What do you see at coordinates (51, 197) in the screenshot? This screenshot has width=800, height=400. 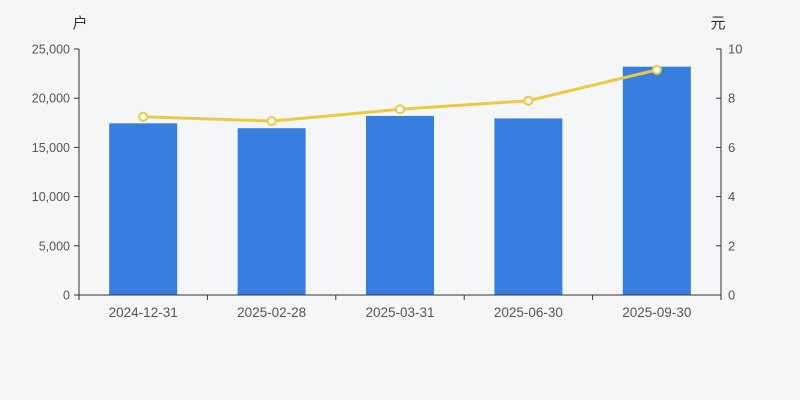 I see `left-axis-tick-label: 10,000` at bounding box center [51, 197].